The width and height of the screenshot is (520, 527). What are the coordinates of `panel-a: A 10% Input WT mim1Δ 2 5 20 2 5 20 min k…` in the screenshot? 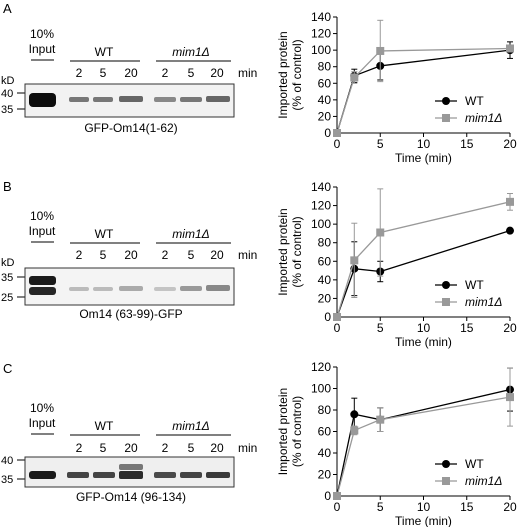 It's located at (129, 68).